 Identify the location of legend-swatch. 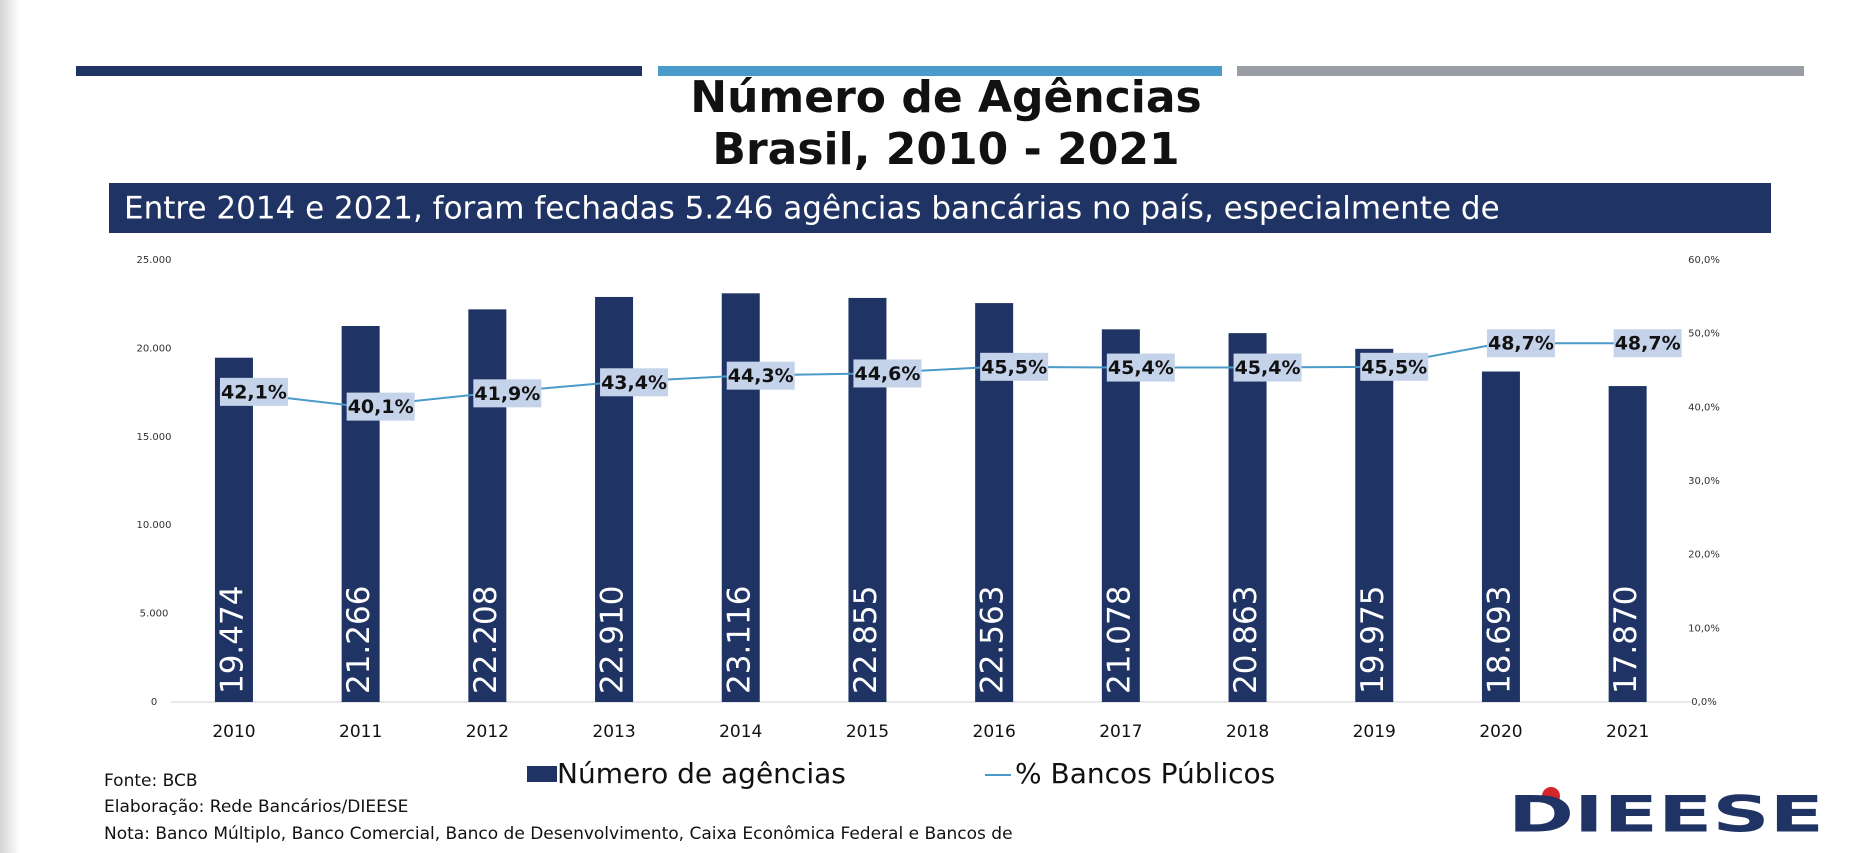
(542, 774).